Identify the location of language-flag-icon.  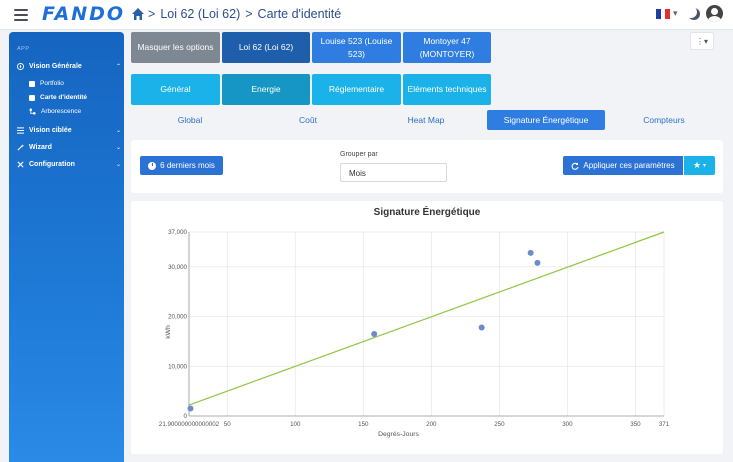
(663, 14).